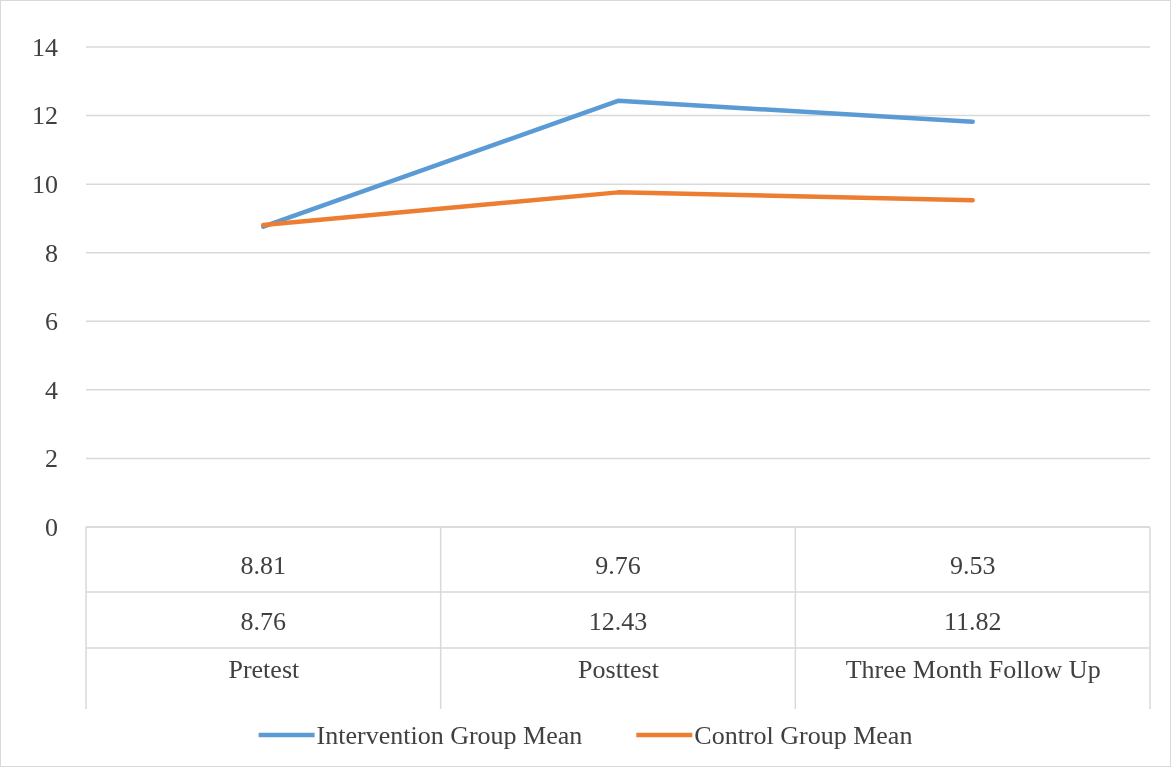 The width and height of the screenshot is (1171, 767). I want to click on data-label: 8.76, so click(263, 621).